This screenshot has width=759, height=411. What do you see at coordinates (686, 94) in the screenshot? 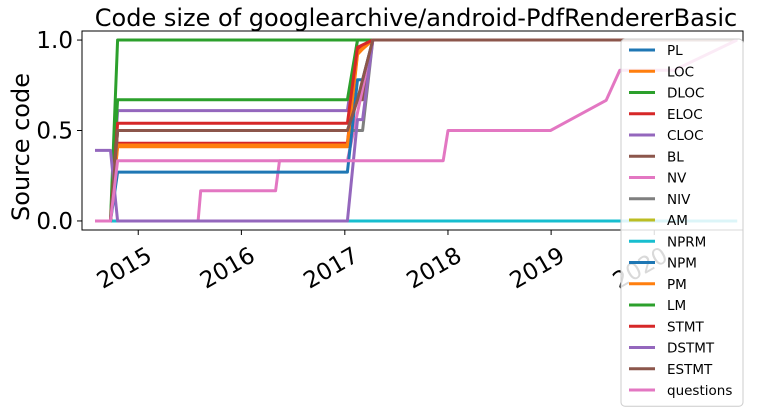
I see `legend-label: DLOC` at bounding box center [686, 94].